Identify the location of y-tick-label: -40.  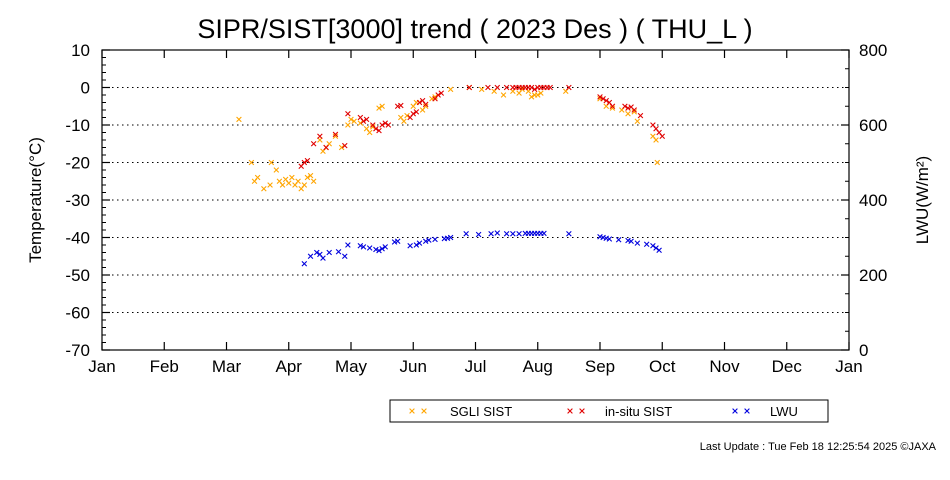
(77, 238).